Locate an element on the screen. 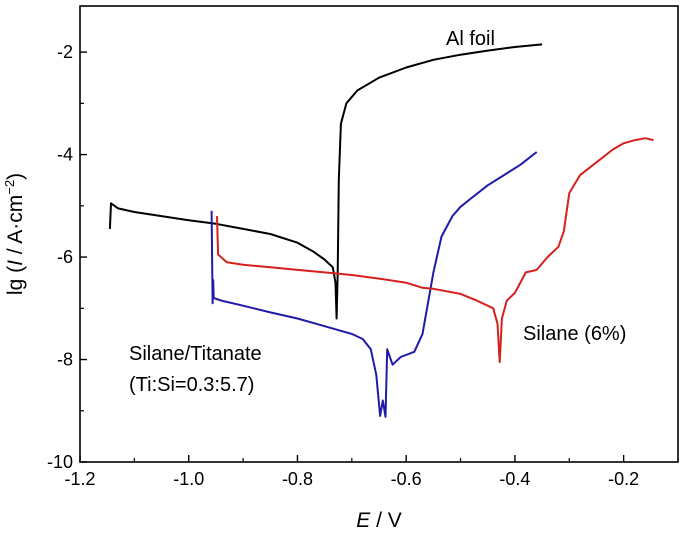  x-tick-label: -0.4 is located at coordinates (514, 479).